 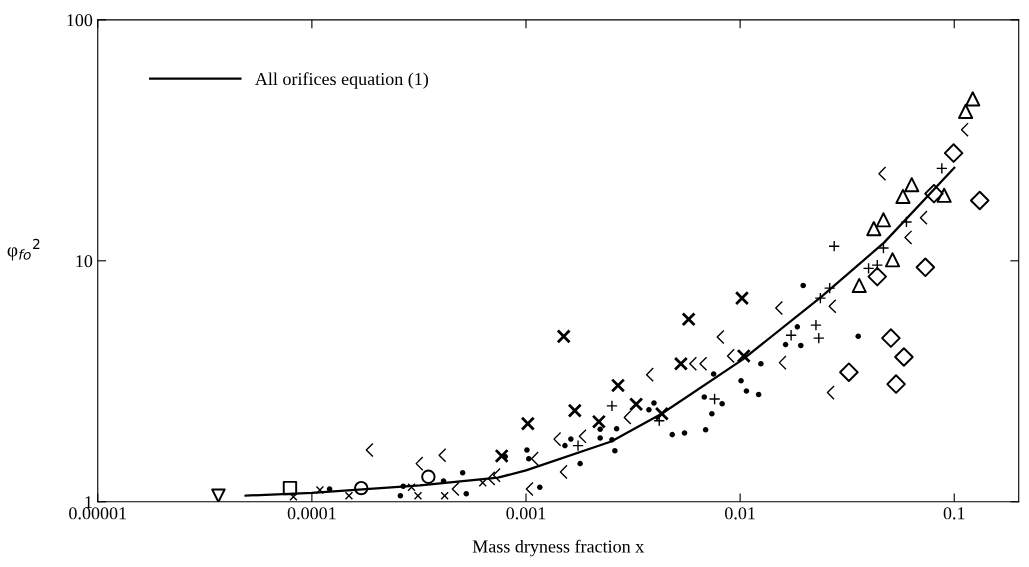 I want to click on x-tick-label: 0.0001, so click(x=311, y=513).